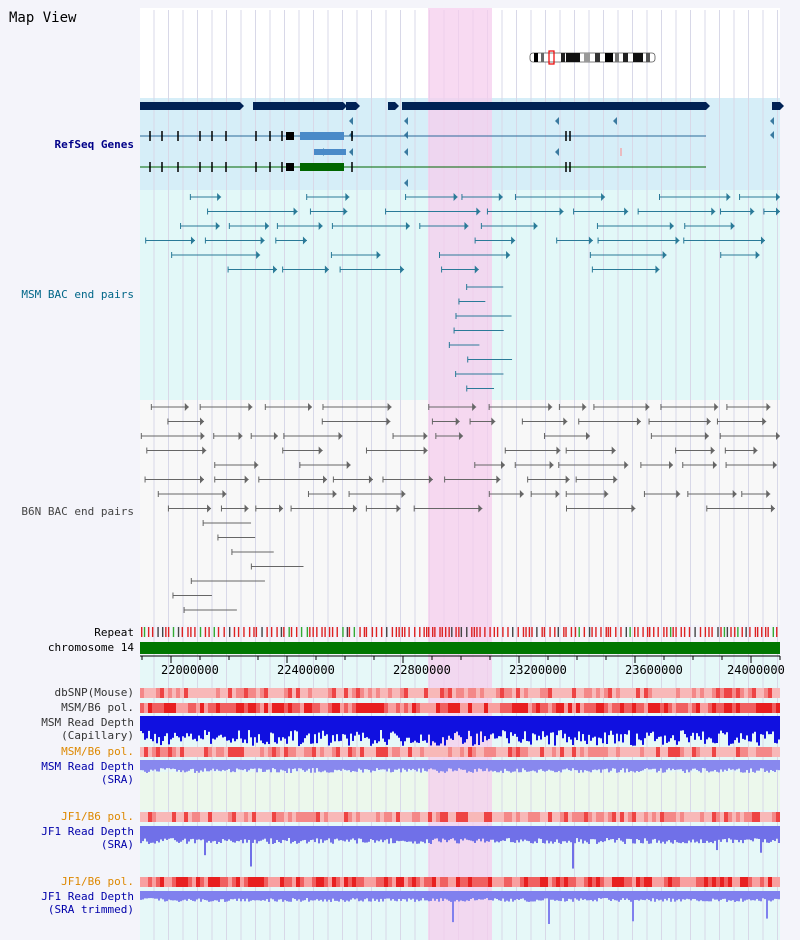 Image resolution: width=800 pixels, height=940 pixels. What do you see at coordinates (87, 773) in the screenshot?
I see `msm-read-depth-sra-label: MSM Read Depth (SRA)` at bounding box center [87, 773].